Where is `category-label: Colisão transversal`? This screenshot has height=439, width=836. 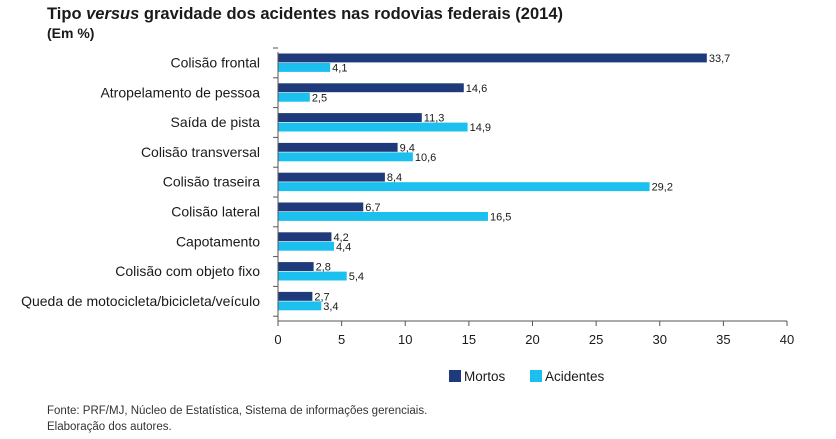 category-label: Colisão transversal is located at coordinates (200, 152).